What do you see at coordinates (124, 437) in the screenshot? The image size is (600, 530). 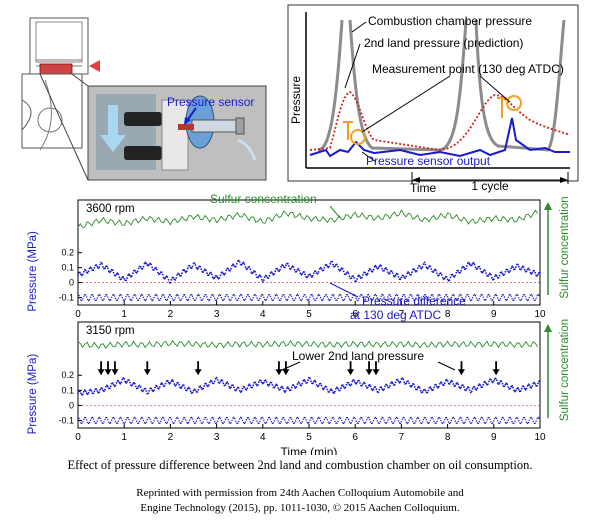 I see `x-tick-label: 1` at bounding box center [124, 437].